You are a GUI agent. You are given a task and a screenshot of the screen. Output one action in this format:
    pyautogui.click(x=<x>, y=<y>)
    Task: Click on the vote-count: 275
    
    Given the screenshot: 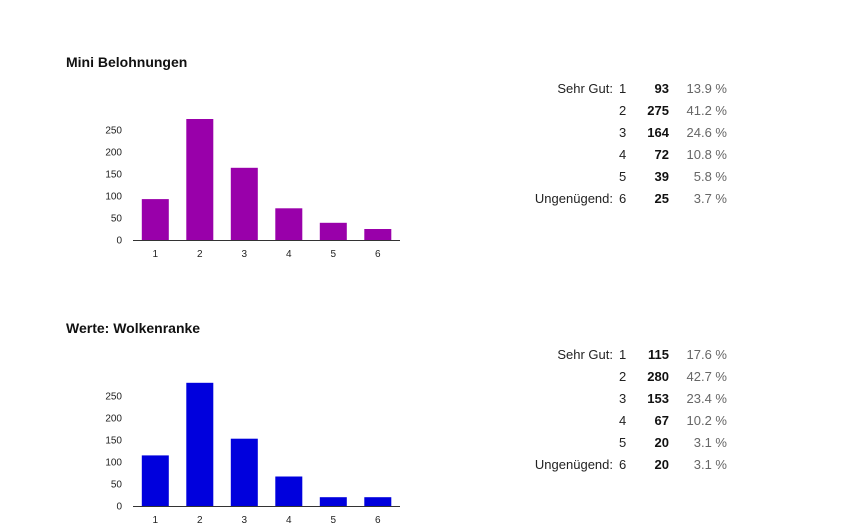 What is the action you would take?
    pyautogui.click(x=658, y=110)
    